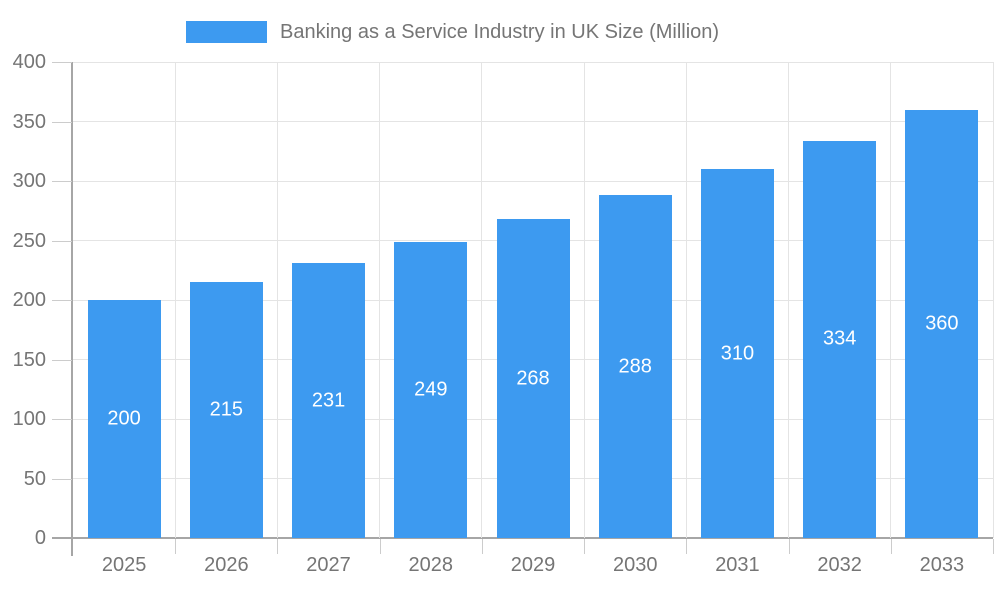 This screenshot has height=600, width=1000. What do you see at coordinates (839, 565) in the screenshot?
I see `x-axis-label-2032: 2032` at bounding box center [839, 565].